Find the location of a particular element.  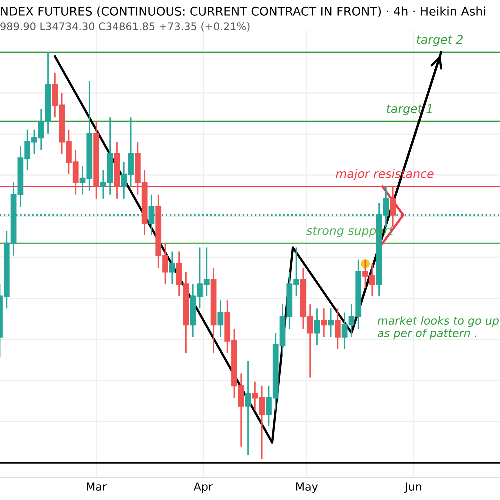

x-tick-label: Mar is located at coordinates (97, 486).